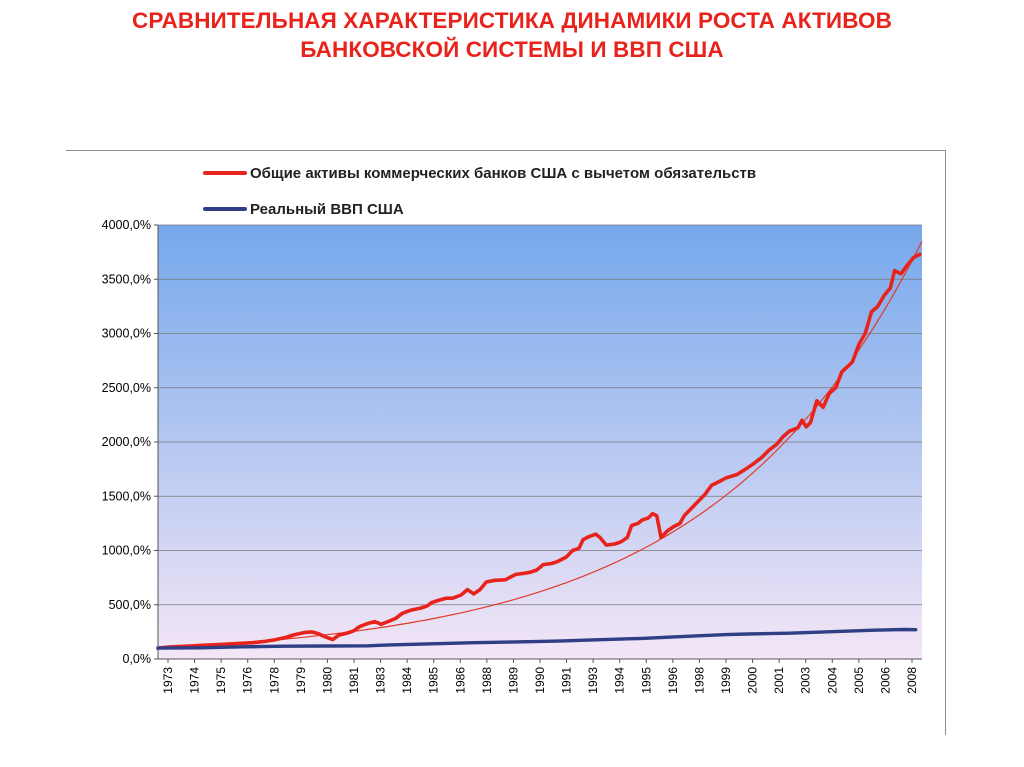 Image resolution: width=1024 pixels, height=767 pixels. I want to click on y-tick-label: 4000,0%, so click(126, 225).